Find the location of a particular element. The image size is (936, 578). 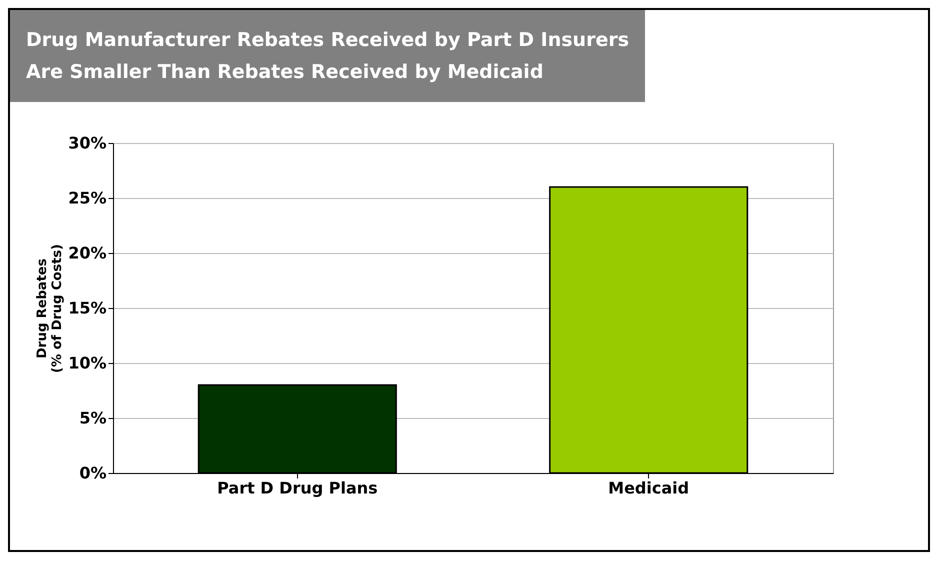

y-axis-title: Drug Rebates (% of Drug Costs) is located at coordinates (50, 308).